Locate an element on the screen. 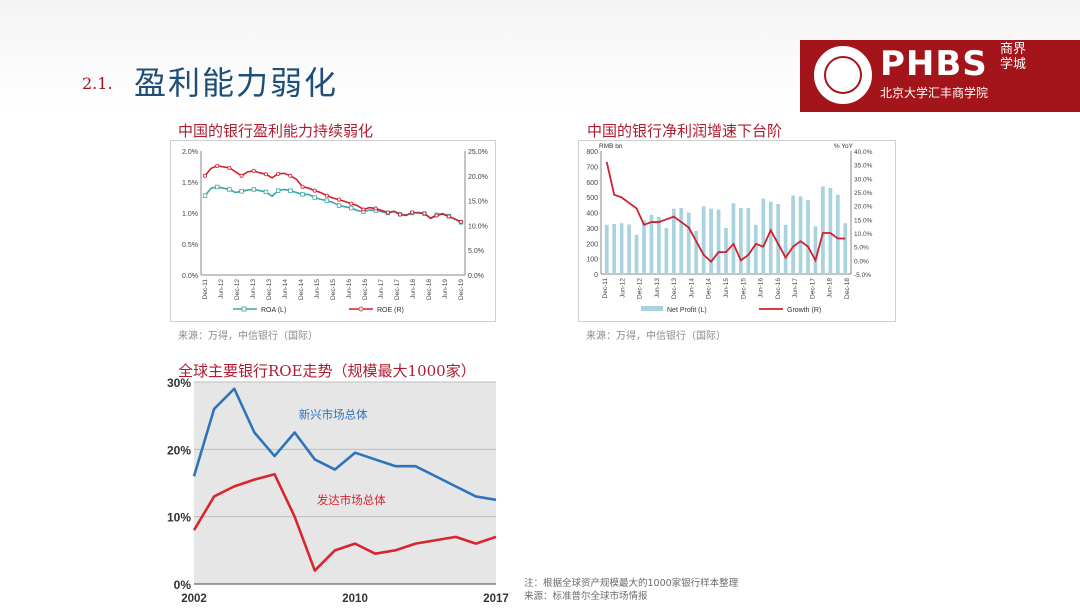 The width and height of the screenshot is (1080, 612). x-tick-label: Jun-13 is located at coordinates (657, 288).